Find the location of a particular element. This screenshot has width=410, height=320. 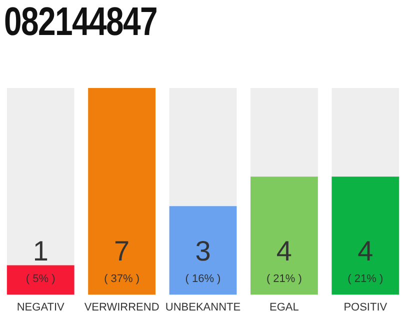

bar is located at coordinates (40, 280).